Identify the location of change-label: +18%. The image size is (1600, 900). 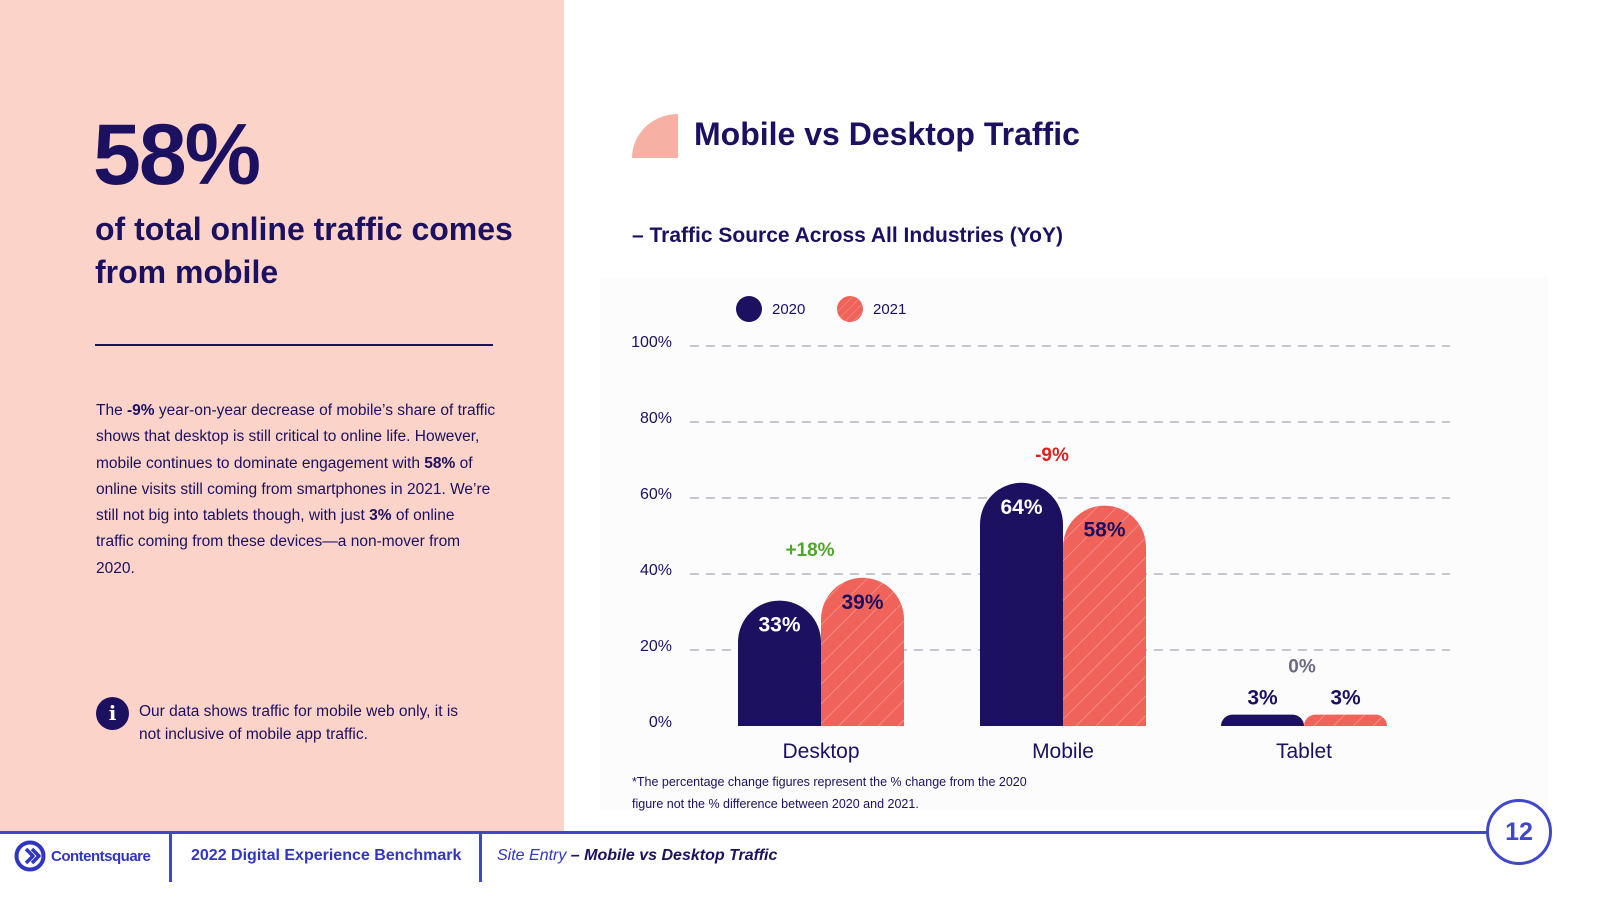
(809, 550).